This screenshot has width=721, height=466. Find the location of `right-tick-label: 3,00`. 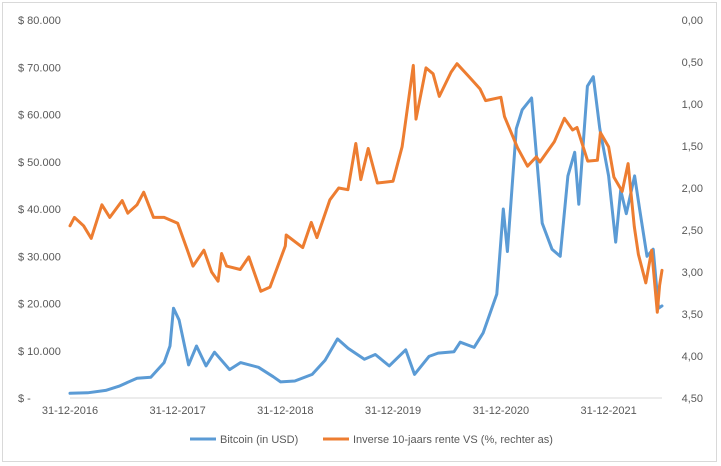

right-tick-label: 3,00 is located at coordinates (692, 273).